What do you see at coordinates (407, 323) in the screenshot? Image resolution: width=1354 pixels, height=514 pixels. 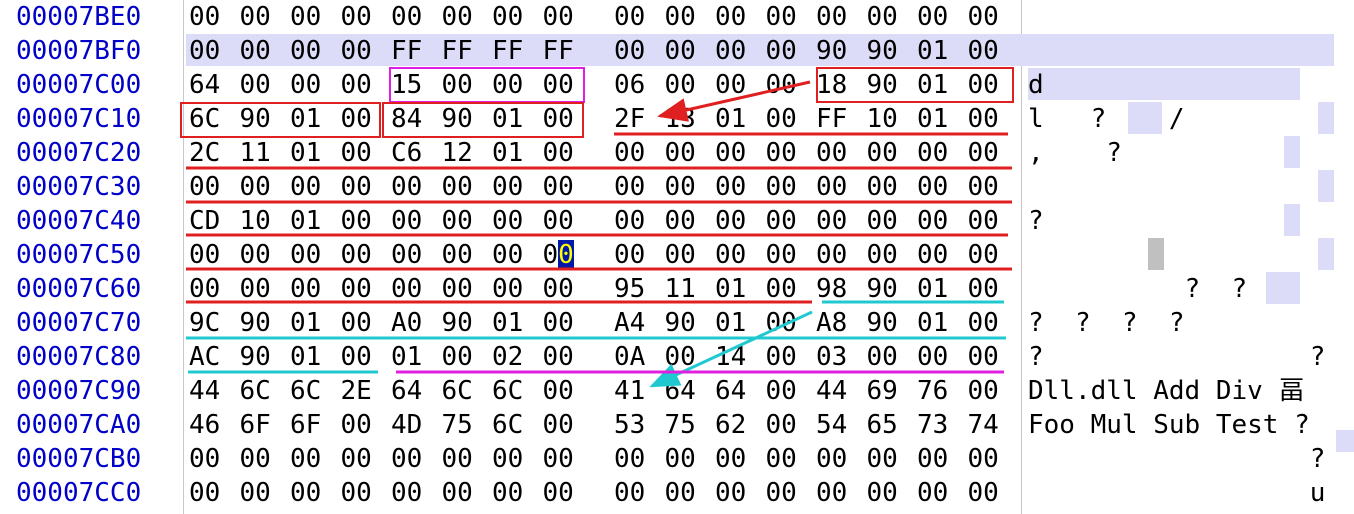 I see `hex-byte: A0` at bounding box center [407, 323].